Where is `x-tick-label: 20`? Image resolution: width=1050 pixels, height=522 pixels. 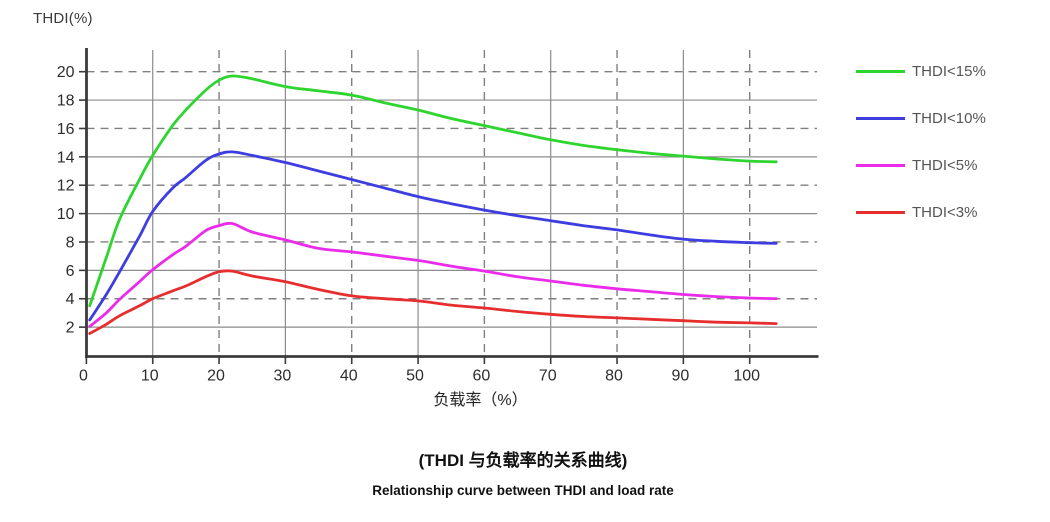 x-tick-label: 20 is located at coordinates (216, 376).